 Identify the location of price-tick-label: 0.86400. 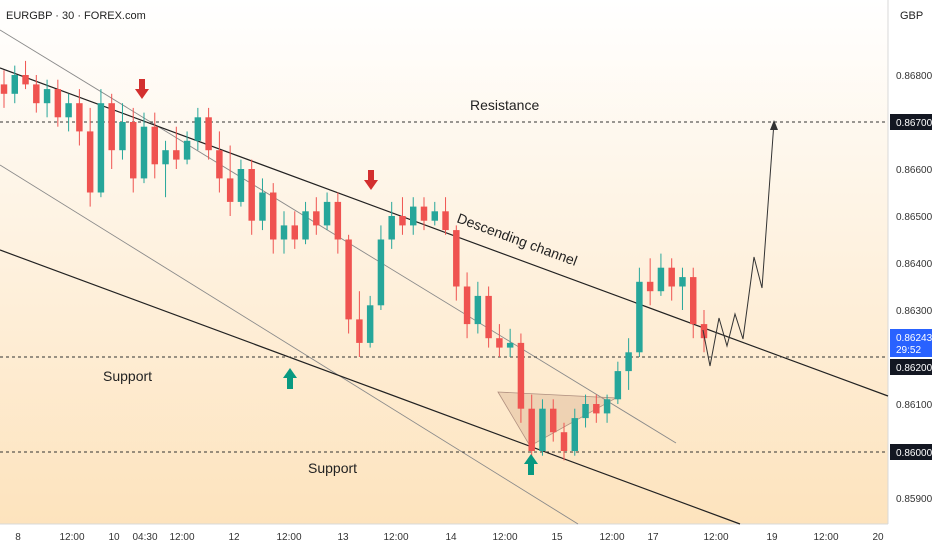
(914, 264).